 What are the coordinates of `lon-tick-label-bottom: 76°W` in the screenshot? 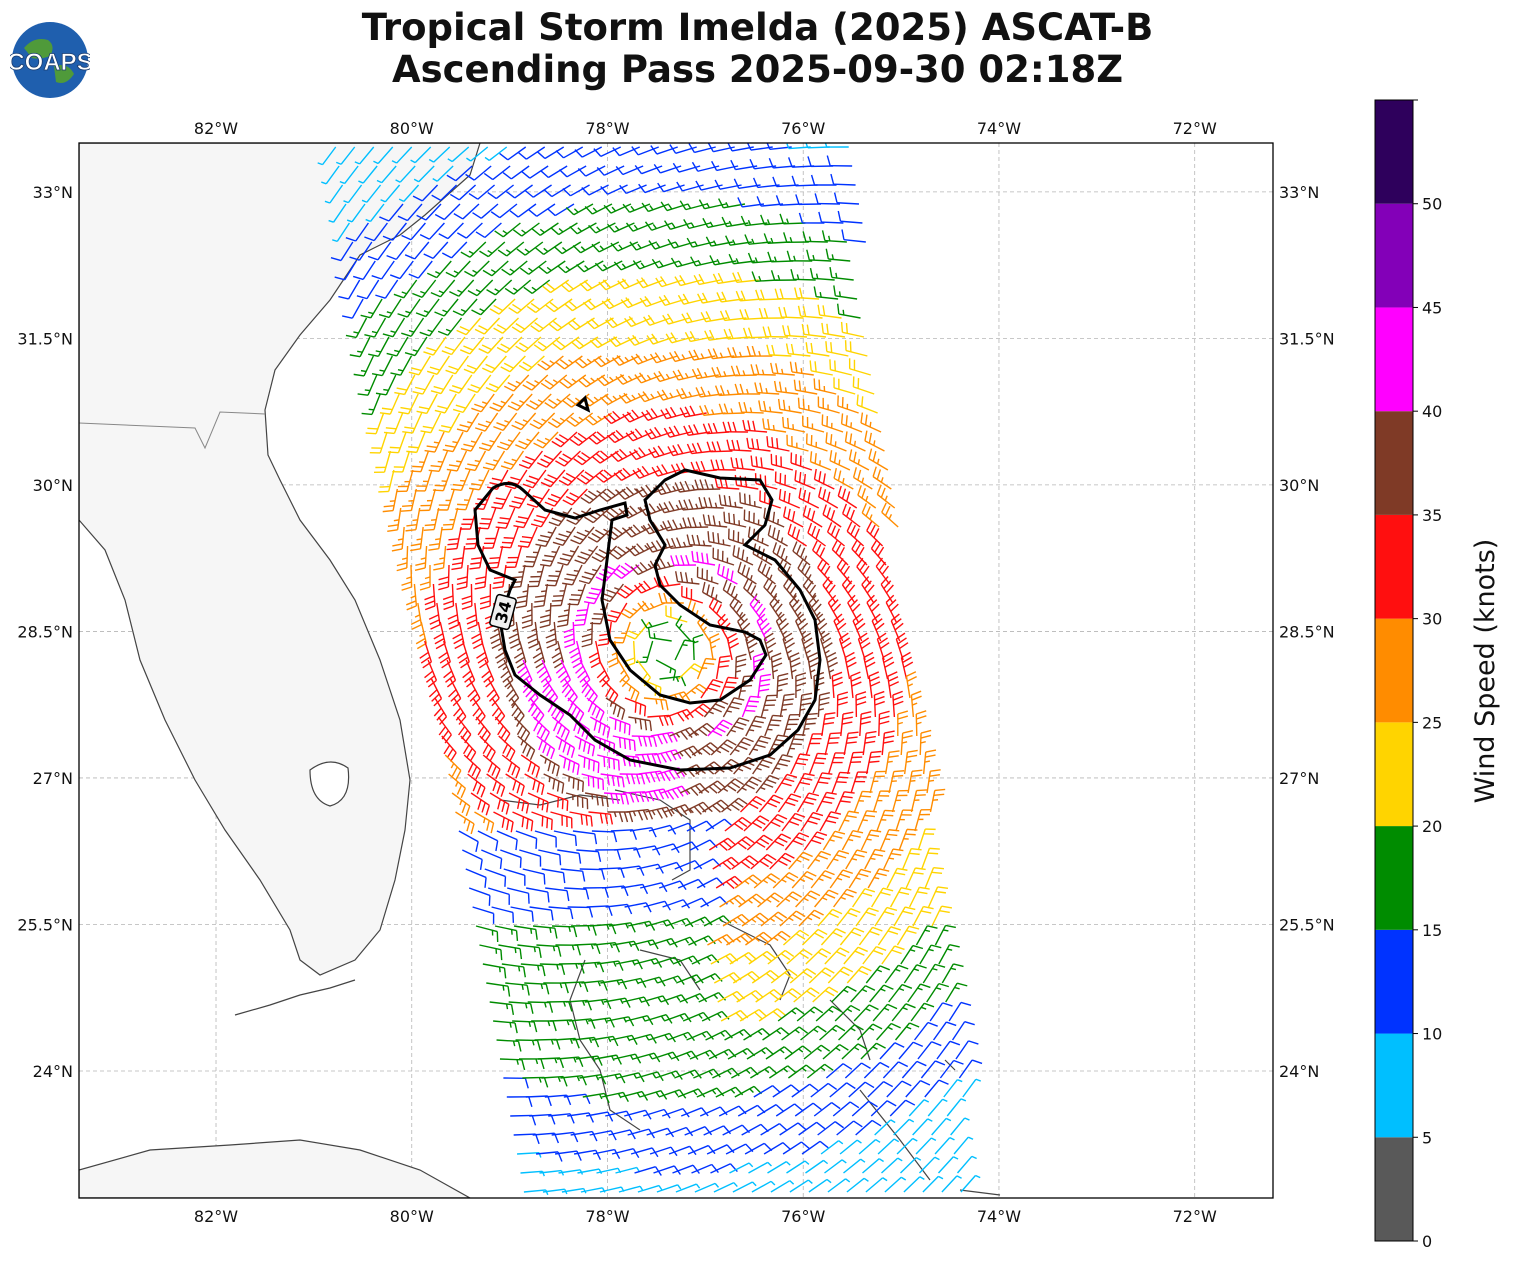 It's located at (803, 1216).